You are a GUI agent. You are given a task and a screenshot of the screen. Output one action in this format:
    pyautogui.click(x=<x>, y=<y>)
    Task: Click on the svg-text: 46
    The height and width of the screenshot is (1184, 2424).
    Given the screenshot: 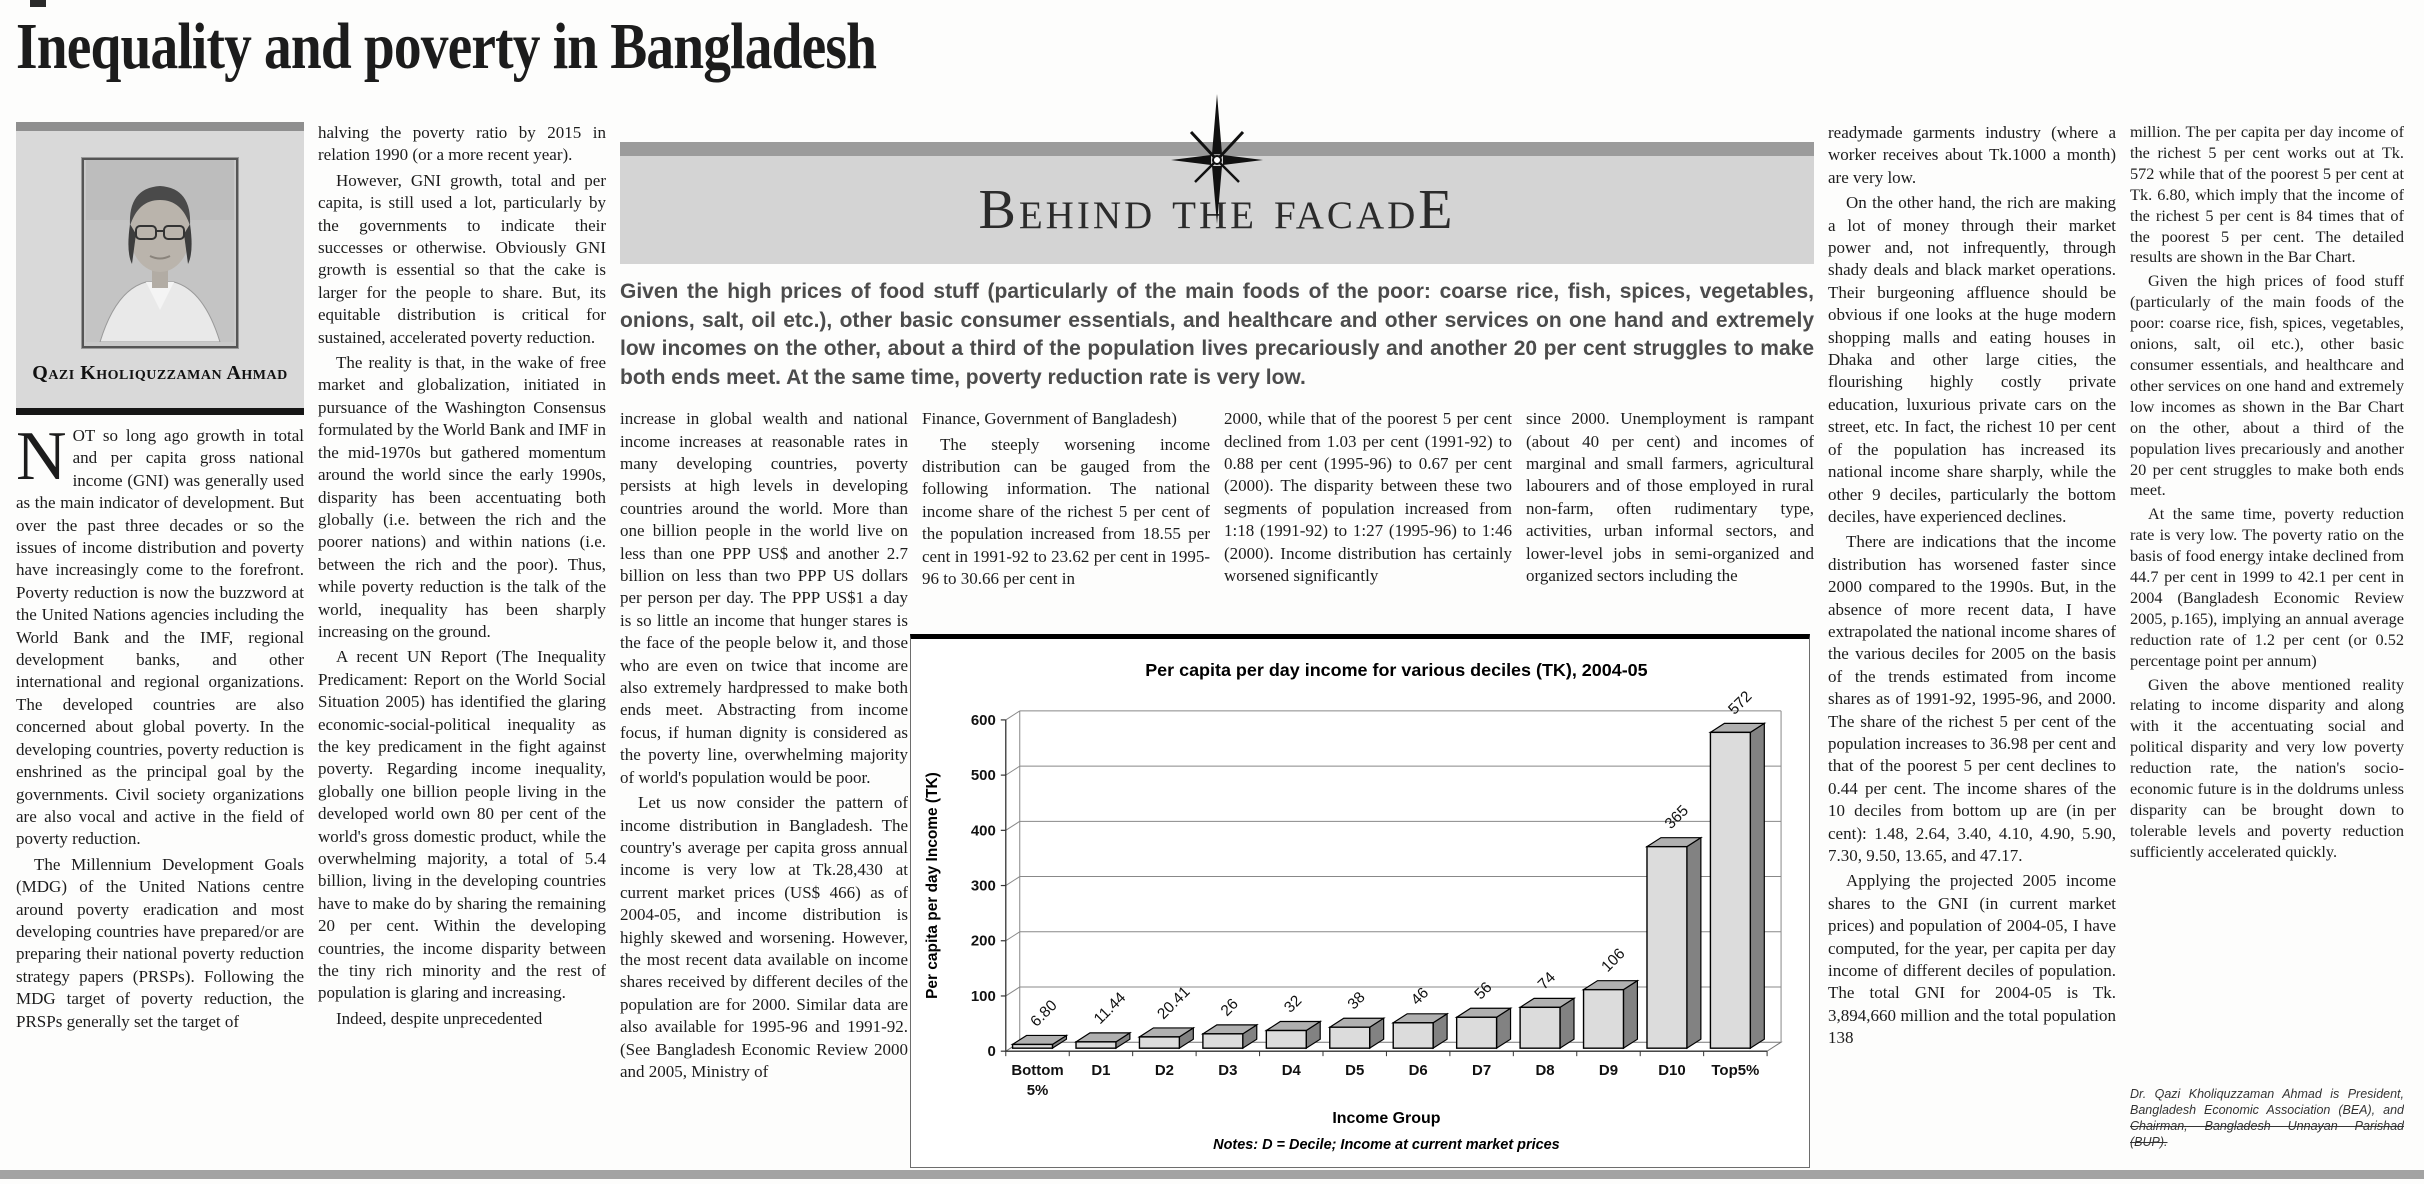 What is the action you would take?
    pyautogui.click(x=1420, y=997)
    